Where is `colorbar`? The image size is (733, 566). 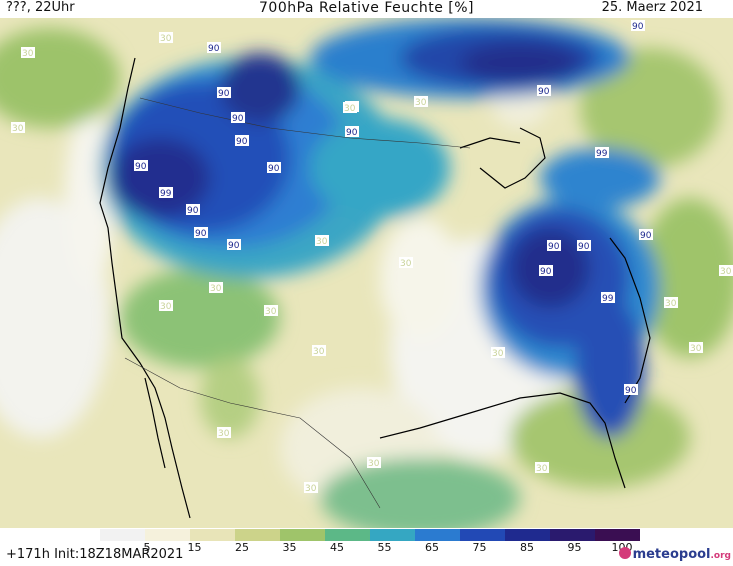 colorbar is located at coordinates (370, 535).